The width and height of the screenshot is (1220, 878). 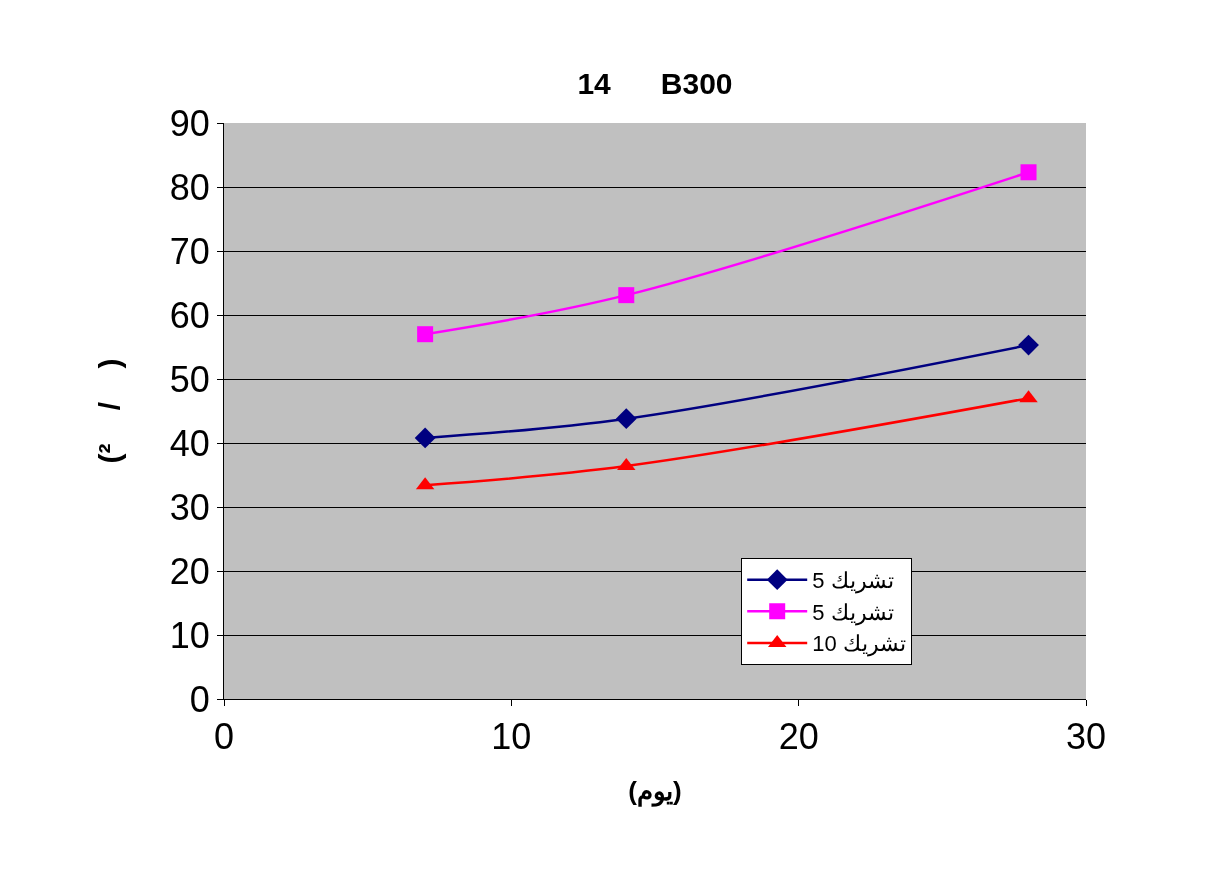 What do you see at coordinates (189, 251) in the screenshot?
I see `y-tick-label: 70` at bounding box center [189, 251].